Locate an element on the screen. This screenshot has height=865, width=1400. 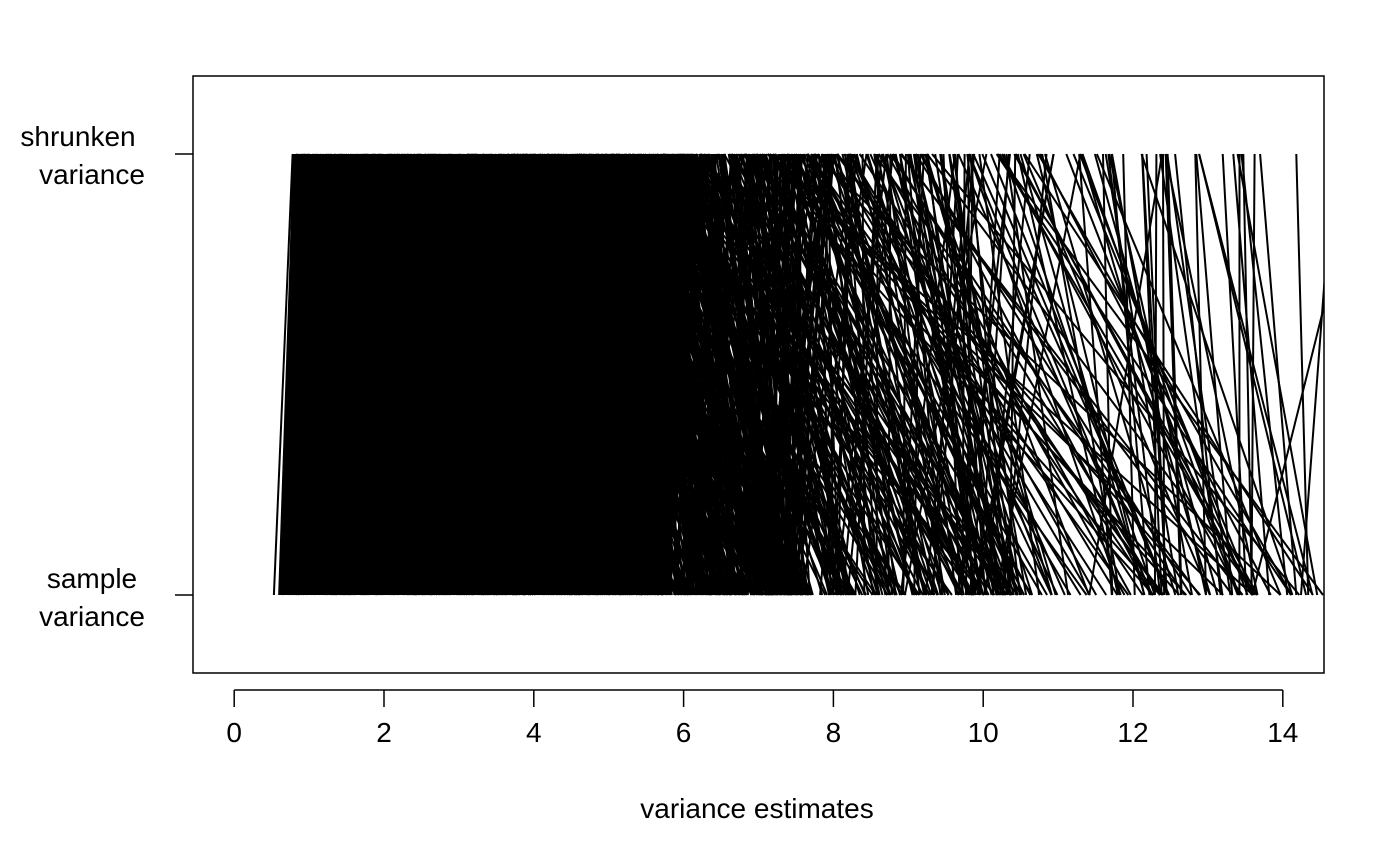
y-label-sample-line2: variance is located at coordinates (92, 616).